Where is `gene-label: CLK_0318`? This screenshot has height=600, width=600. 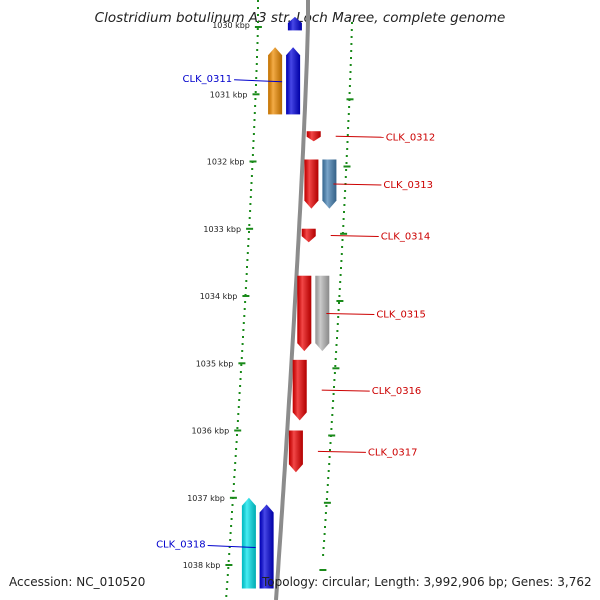
gene-label: CLK_0318 is located at coordinates (181, 545).